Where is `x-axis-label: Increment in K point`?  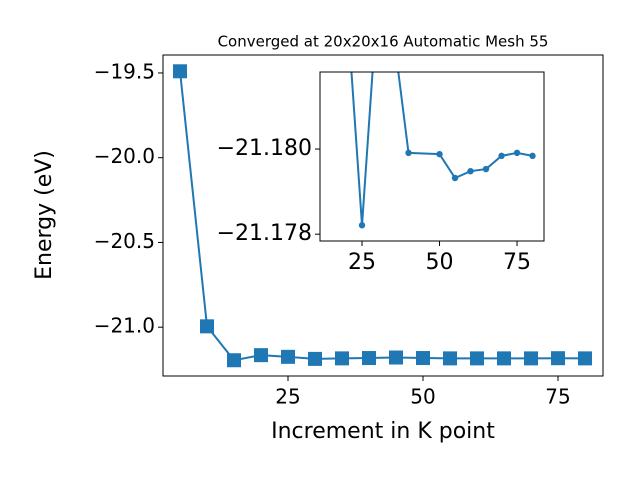
x-axis-label: Increment in K point is located at coordinates (383, 431).